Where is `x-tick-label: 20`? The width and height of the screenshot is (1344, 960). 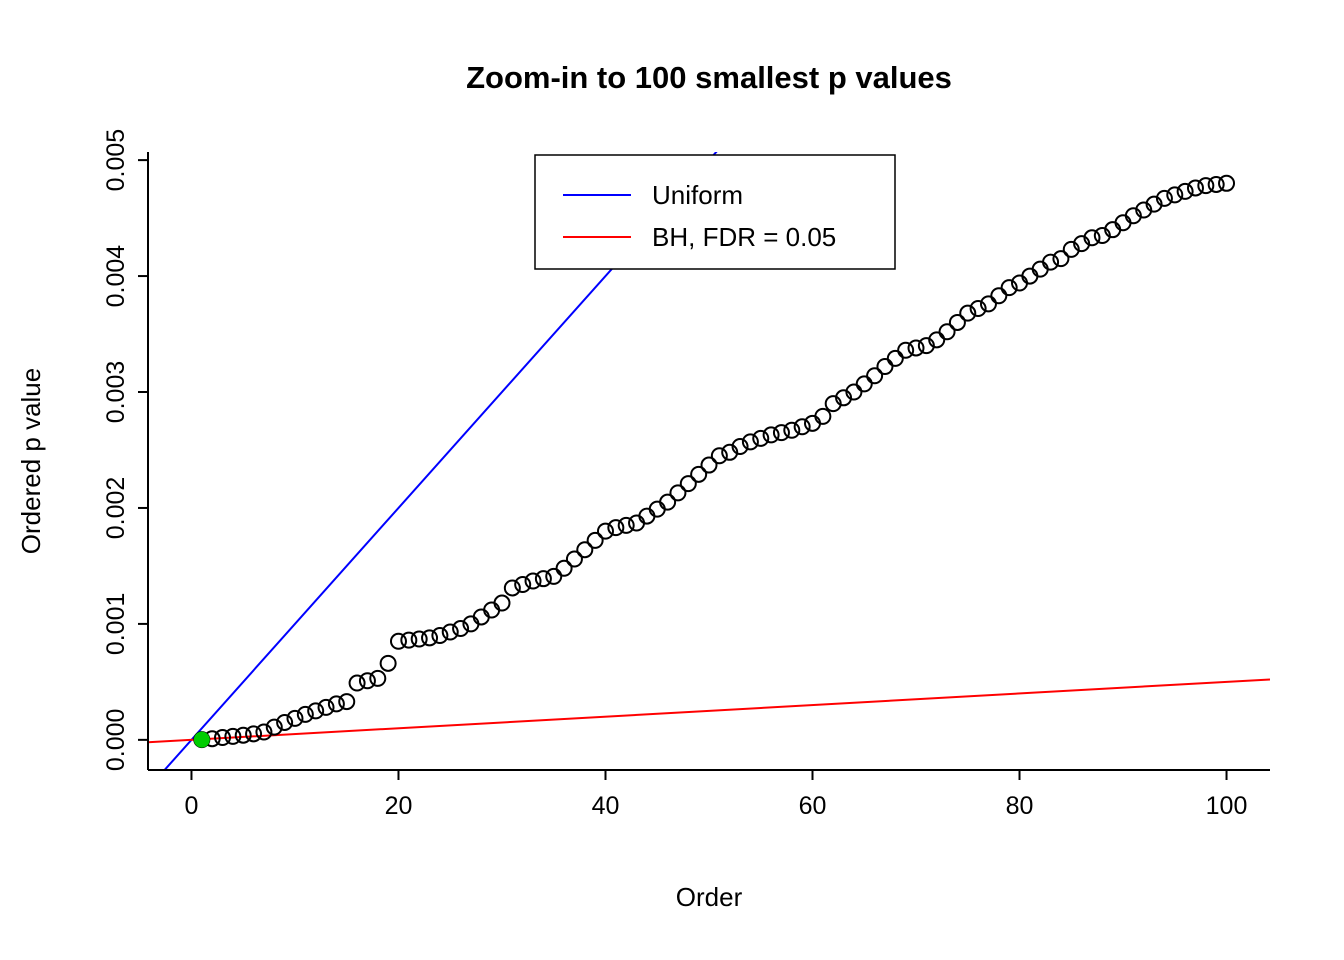 x-tick-label: 20 is located at coordinates (399, 806).